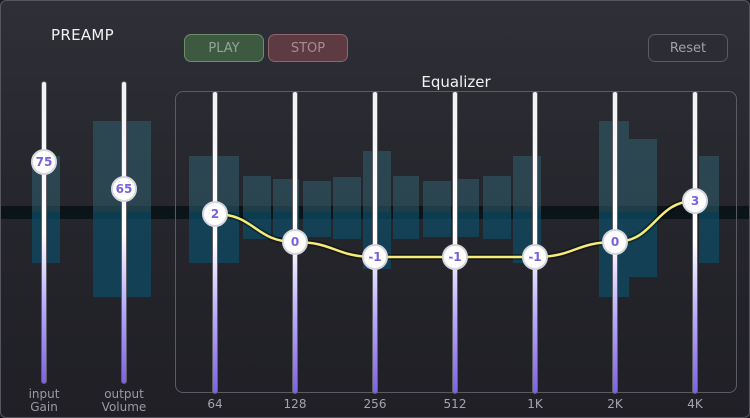  What do you see at coordinates (615, 404) in the screenshot?
I see `eq-band-freq-label: 2K` at bounding box center [615, 404].